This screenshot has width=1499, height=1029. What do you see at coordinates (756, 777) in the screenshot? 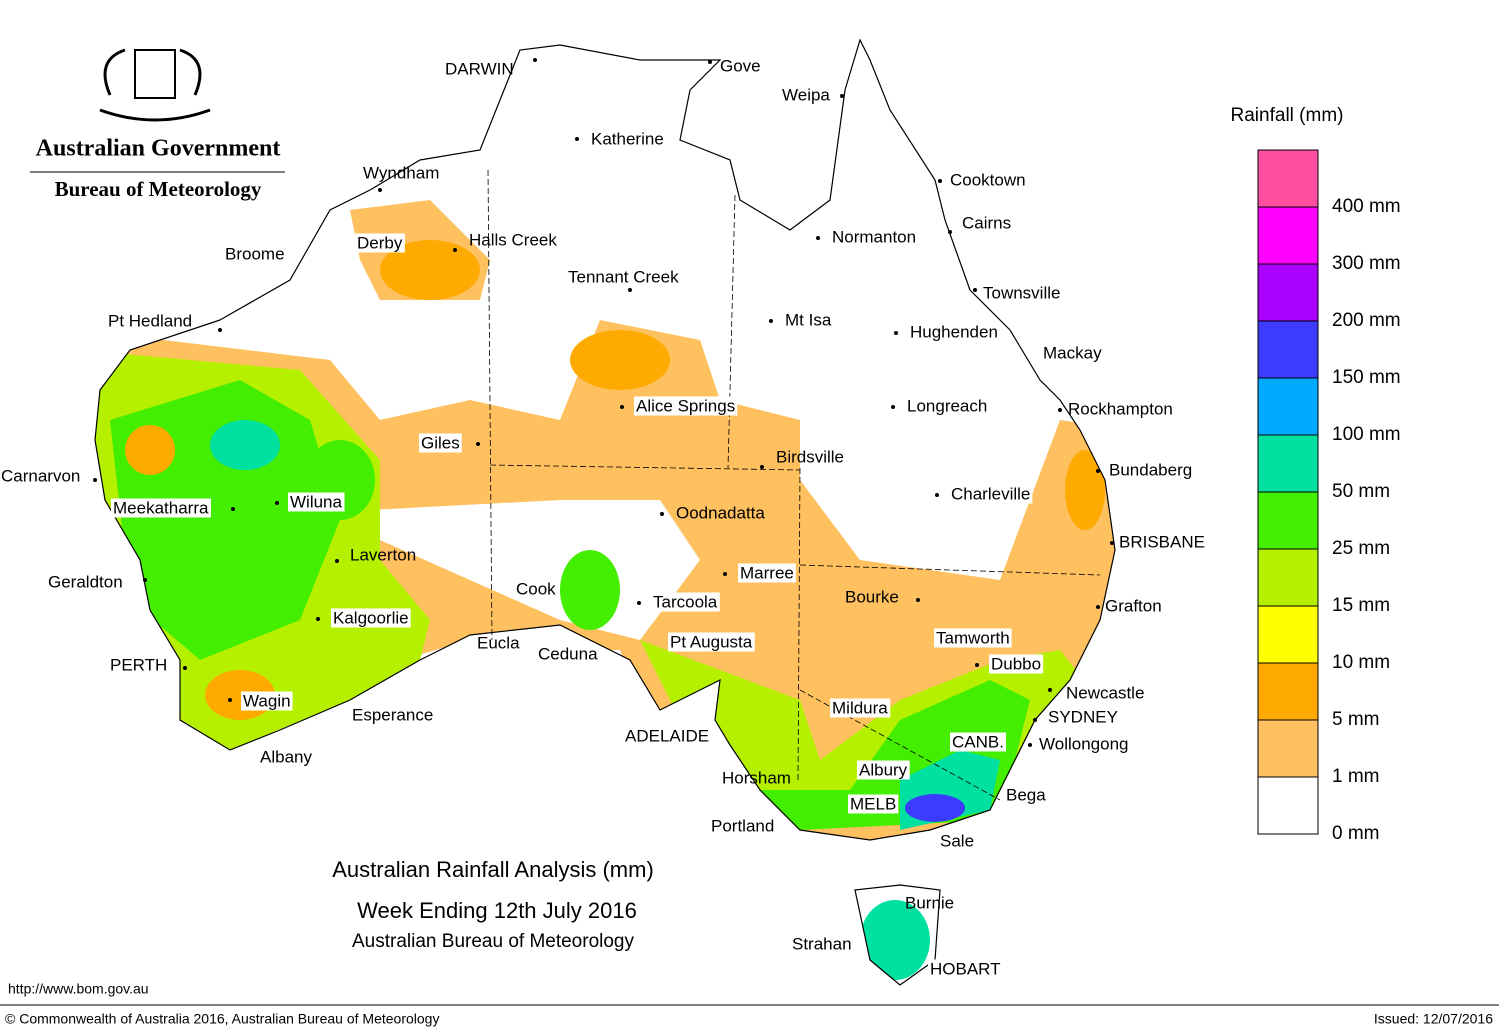
I see `place-label: Horsham` at bounding box center [756, 777].